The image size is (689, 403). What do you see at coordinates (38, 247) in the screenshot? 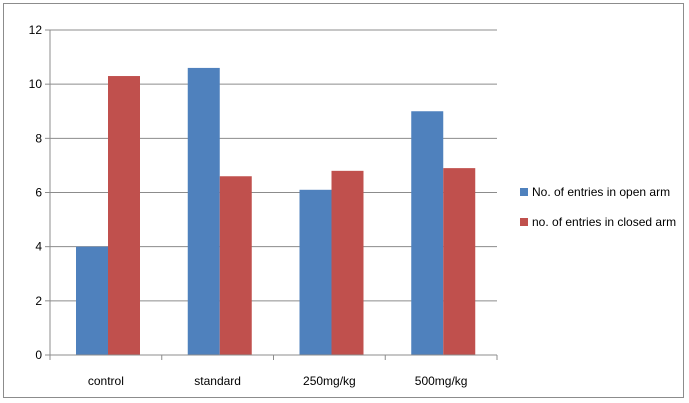
I see `y-tick-label: 4` at bounding box center [38, 247].